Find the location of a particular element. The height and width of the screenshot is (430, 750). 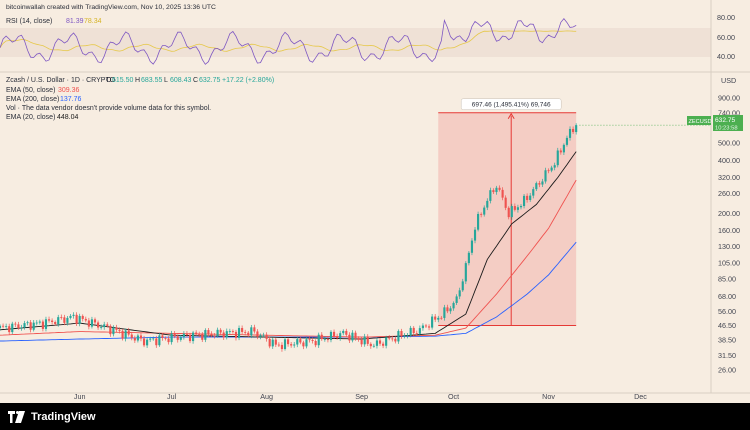

price-tick-label: 200.00 is located at coordinates (729, 213).